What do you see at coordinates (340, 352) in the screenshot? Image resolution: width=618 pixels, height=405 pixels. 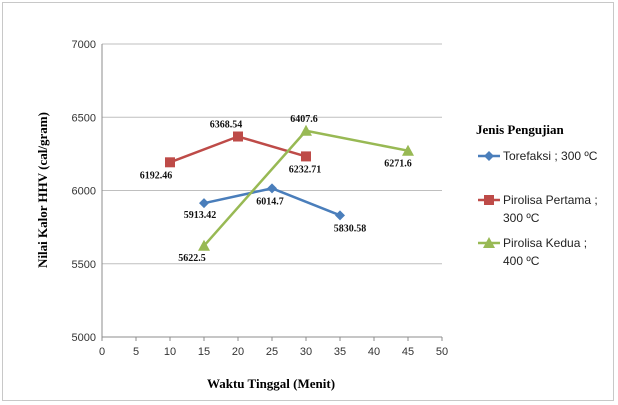 I see `x-tick-label: 35` at bounding box center [340, 352].